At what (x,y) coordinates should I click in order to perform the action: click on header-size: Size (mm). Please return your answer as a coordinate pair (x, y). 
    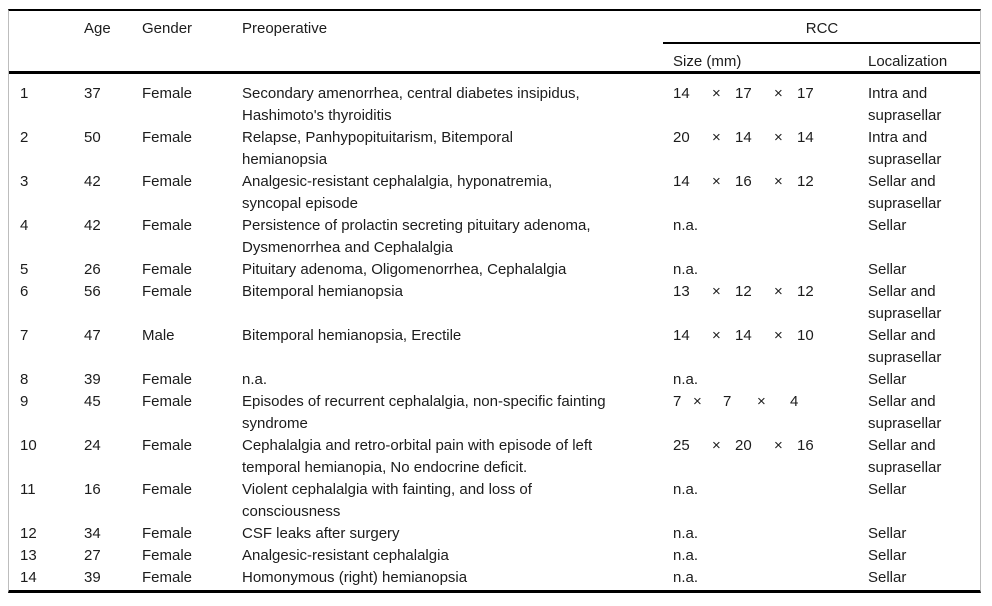
    Looking at the image, I should click on (707, 61).